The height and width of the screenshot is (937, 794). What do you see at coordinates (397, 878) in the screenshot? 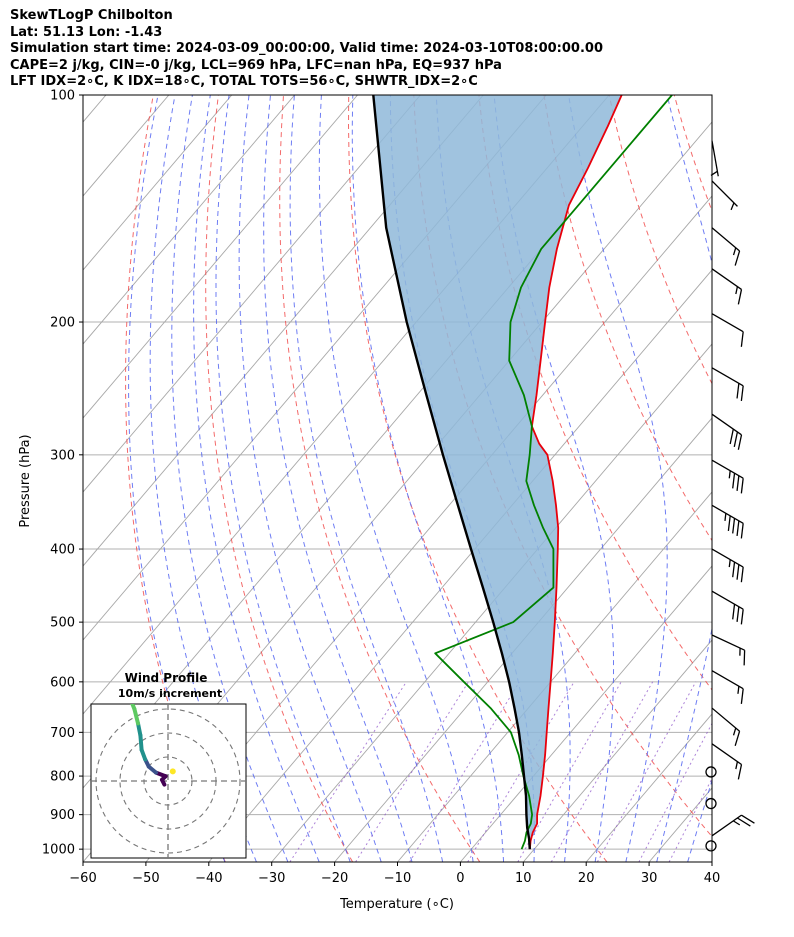
I see `x-tick-label: −10` at bounding box center [397, 878].